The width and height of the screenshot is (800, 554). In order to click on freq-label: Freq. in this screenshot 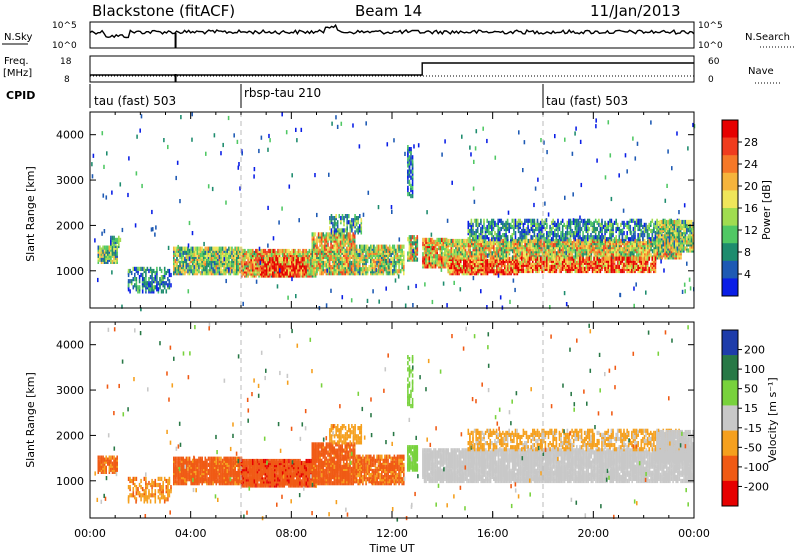, I will do `click(16, 61)`.